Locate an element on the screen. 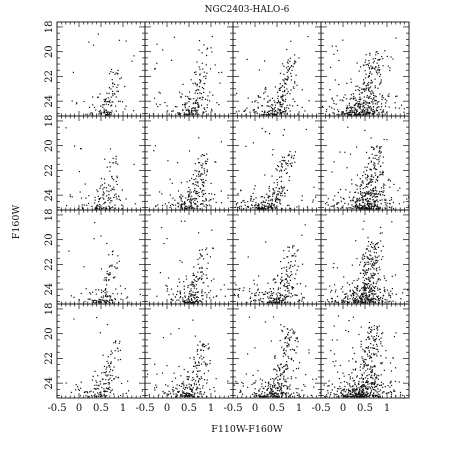 This screenshot has width=450, height=450. cmd-panel-r1-c4 is located at coordinates (365, 69).